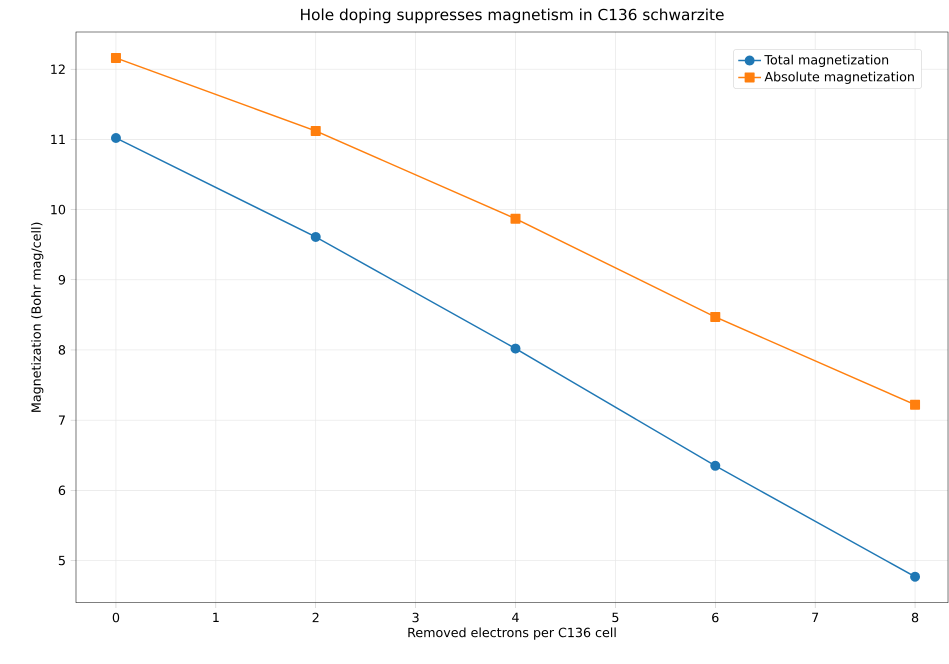 This screenshot has height=664, width=949. What do you see at coordinates (216, 617) in the screenshot?
I see `x-tick-label: 1` at bounding box center [216, 617].